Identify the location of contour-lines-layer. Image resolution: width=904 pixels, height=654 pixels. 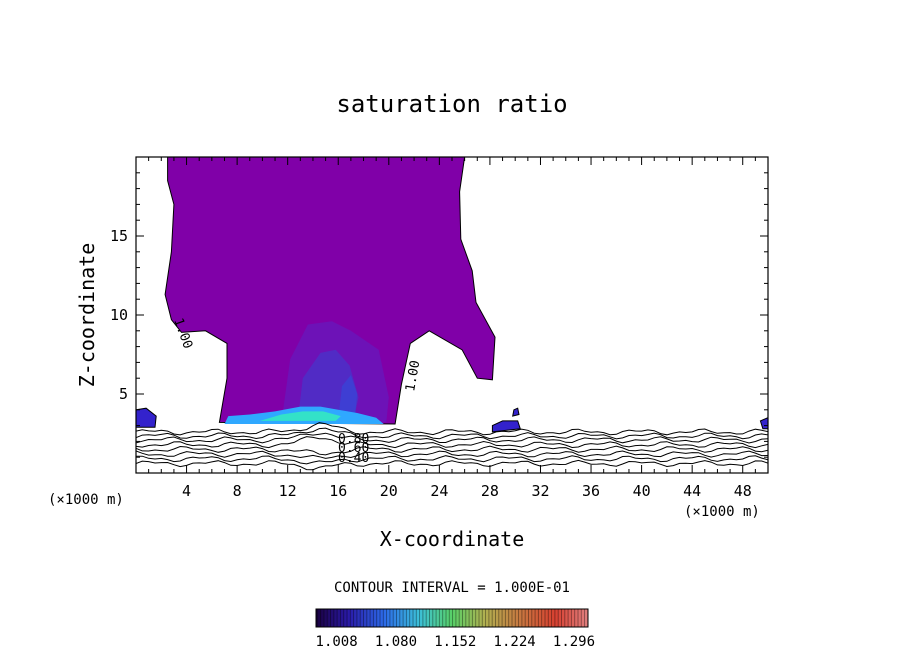
(452, 446).